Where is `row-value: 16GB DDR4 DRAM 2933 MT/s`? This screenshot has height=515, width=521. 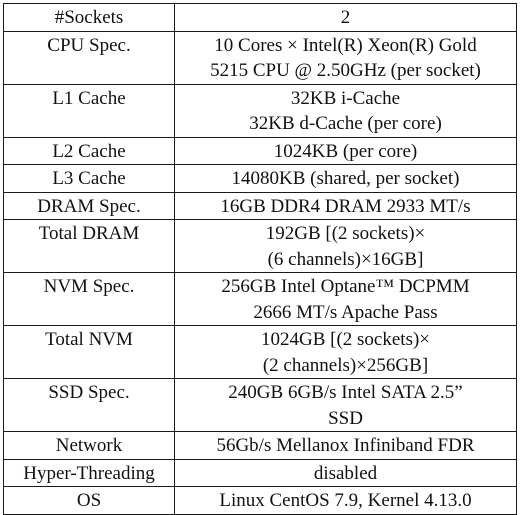
row-value: 16GB DDR4 DRAM 2933 MT/s is located at coordinates (345, 205).